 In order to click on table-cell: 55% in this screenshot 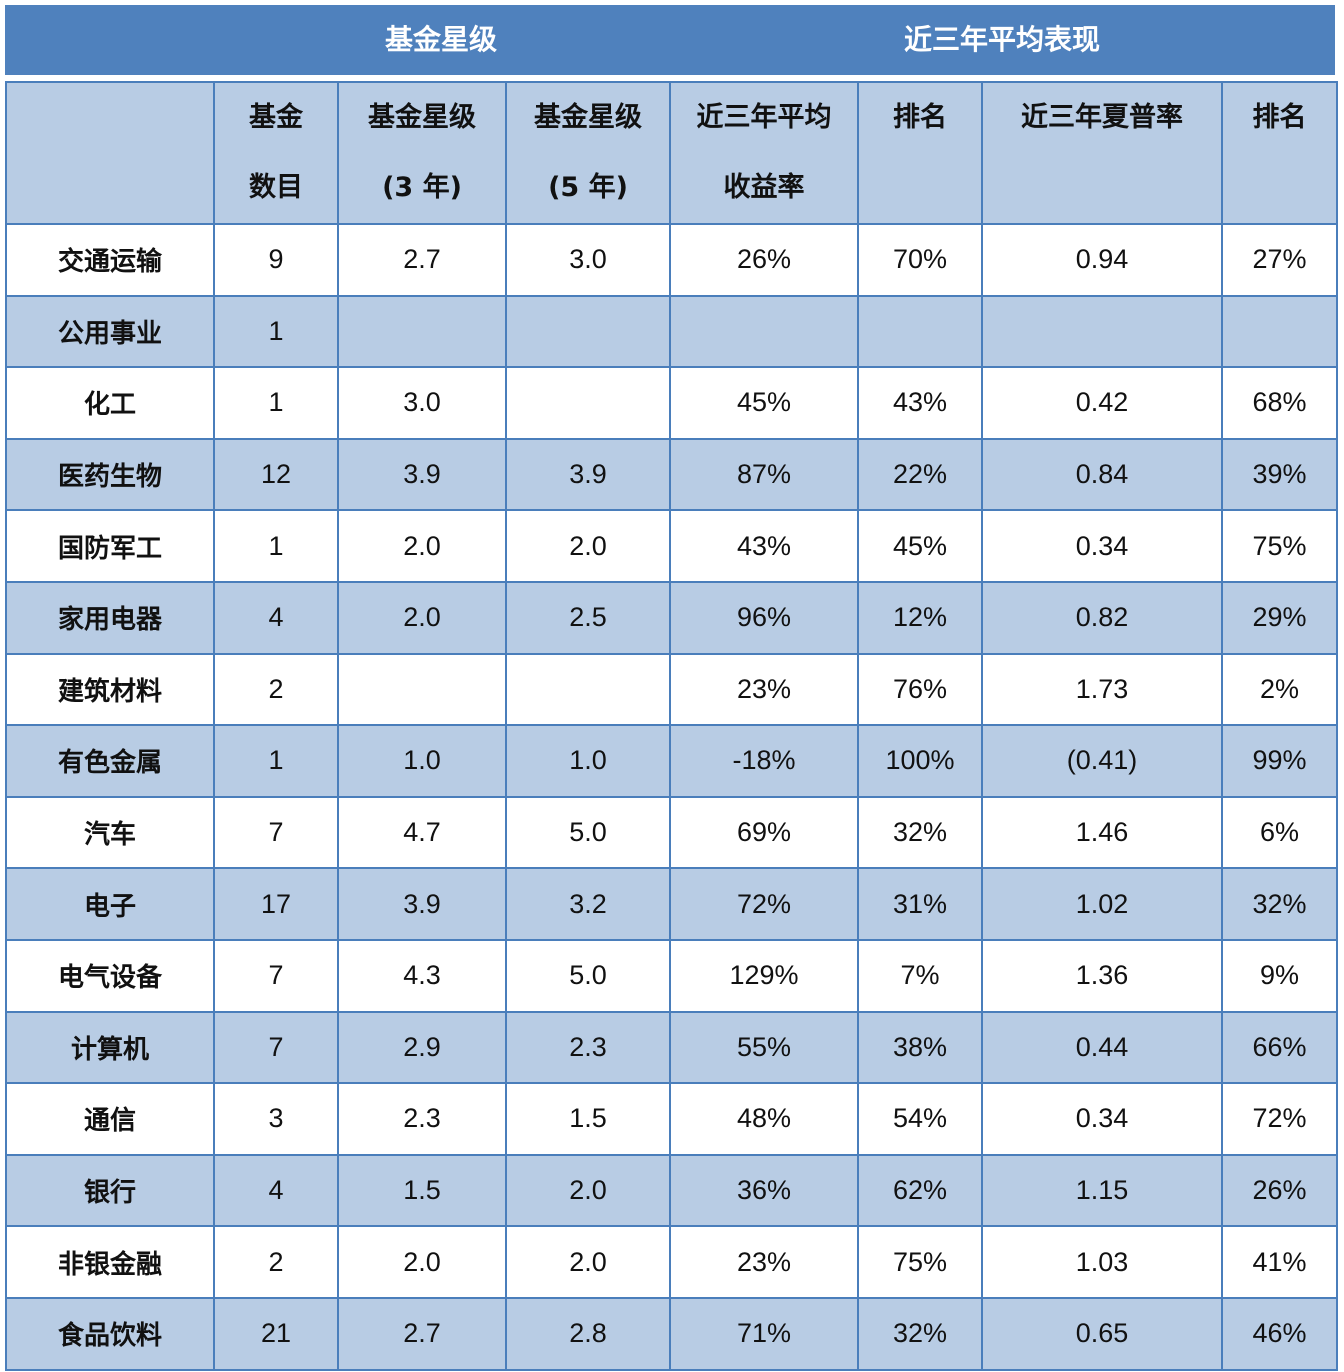, I will do `click(764, 1047)`.